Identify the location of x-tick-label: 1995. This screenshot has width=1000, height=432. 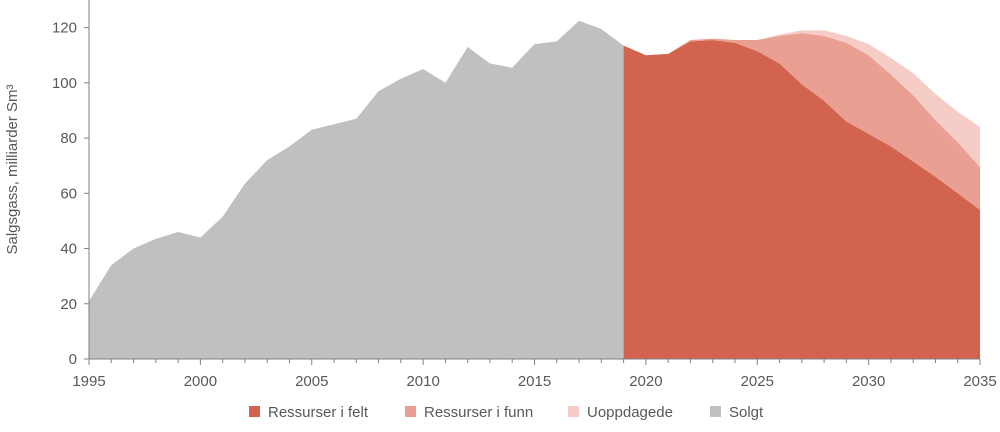
(88, 381).